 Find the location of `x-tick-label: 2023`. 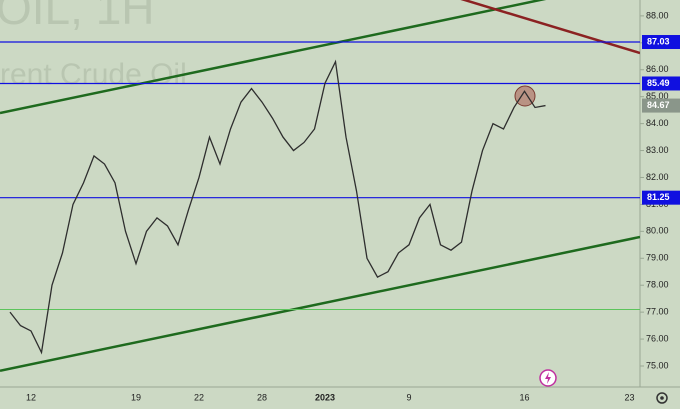

x-tick-label: 2023 is located at coordinates (325, 397).